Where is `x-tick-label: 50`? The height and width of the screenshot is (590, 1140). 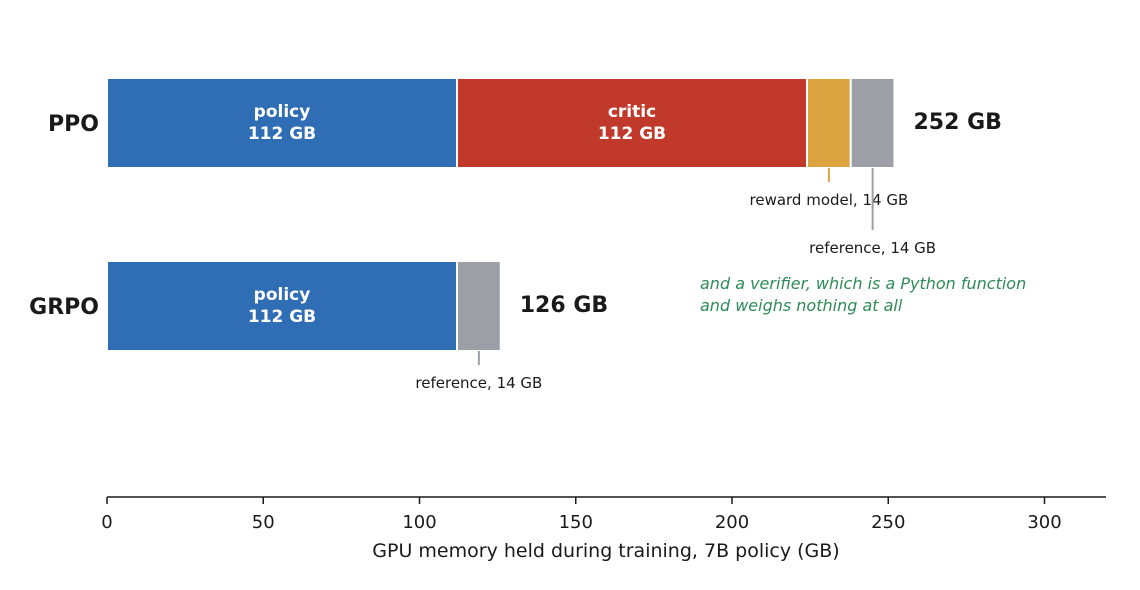 x-tick-label: 50 is located at coordinates (263, 522).